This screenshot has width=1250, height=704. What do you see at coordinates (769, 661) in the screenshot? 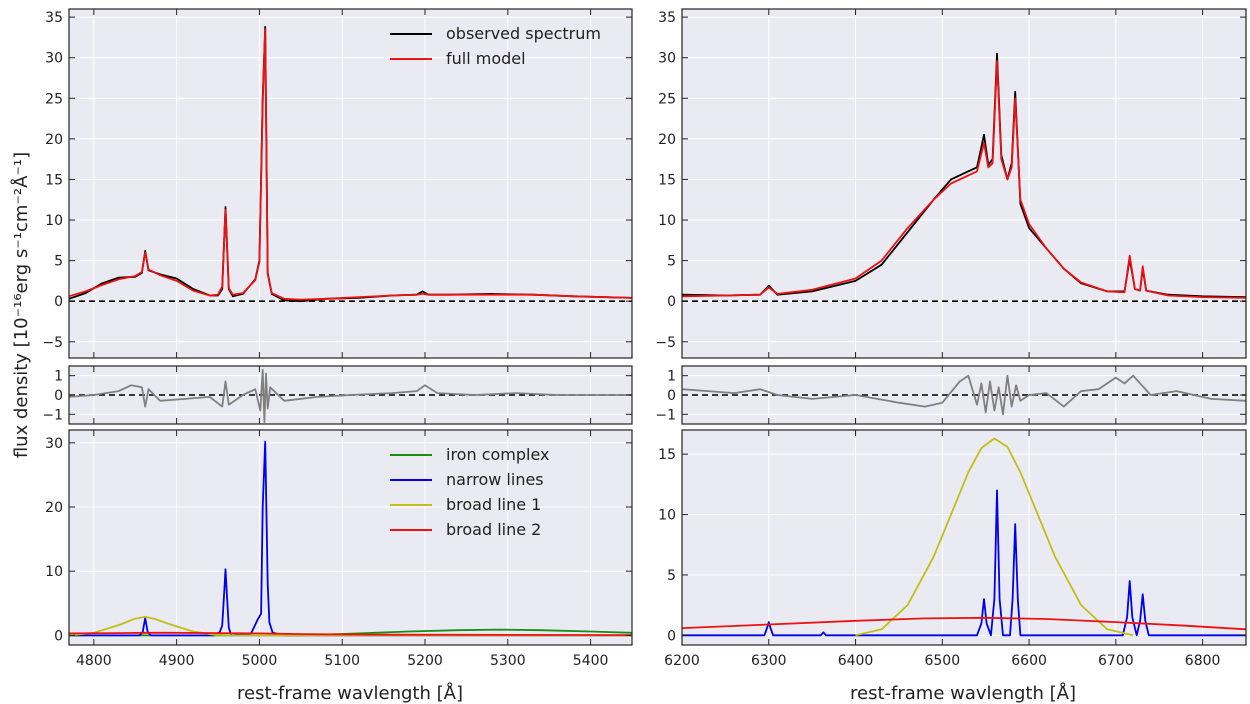
I see `x-tick-label: 6300` at bounding box center [769, 661].